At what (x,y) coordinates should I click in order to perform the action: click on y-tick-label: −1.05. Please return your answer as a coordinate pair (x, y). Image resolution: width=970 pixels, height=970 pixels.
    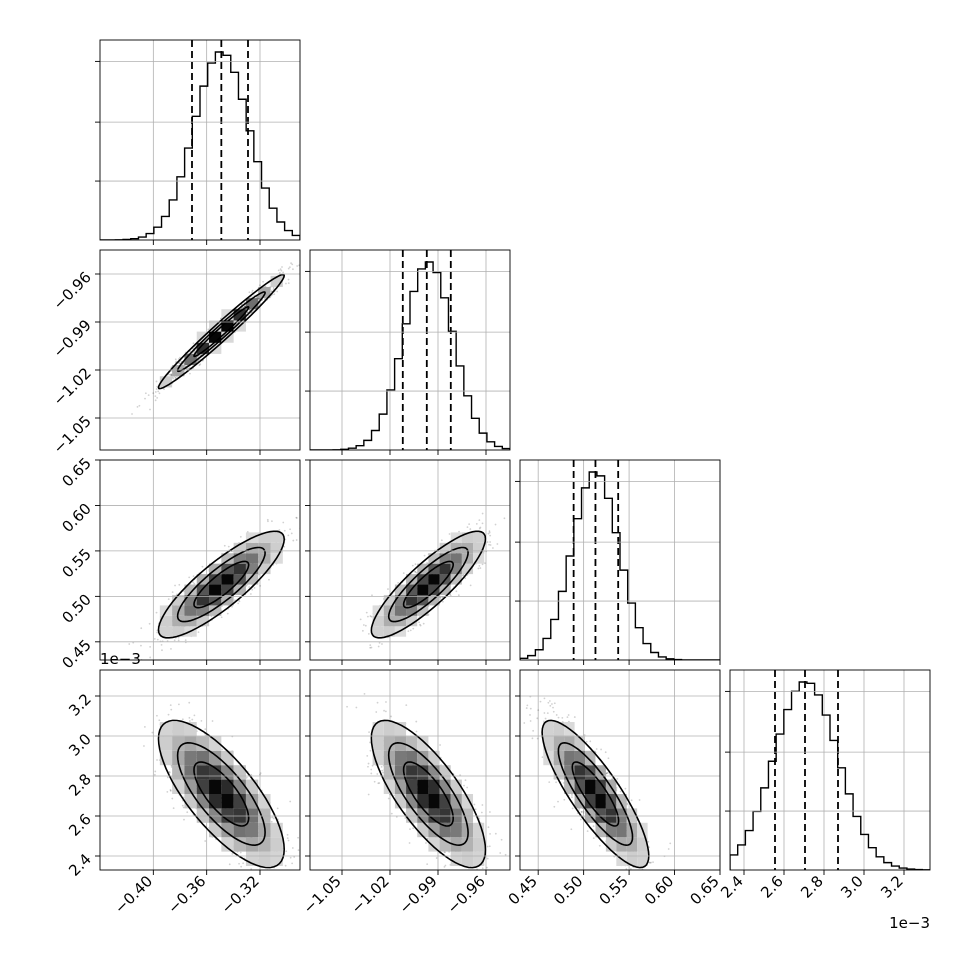
    Looking at the image, I should click on (72, 434).